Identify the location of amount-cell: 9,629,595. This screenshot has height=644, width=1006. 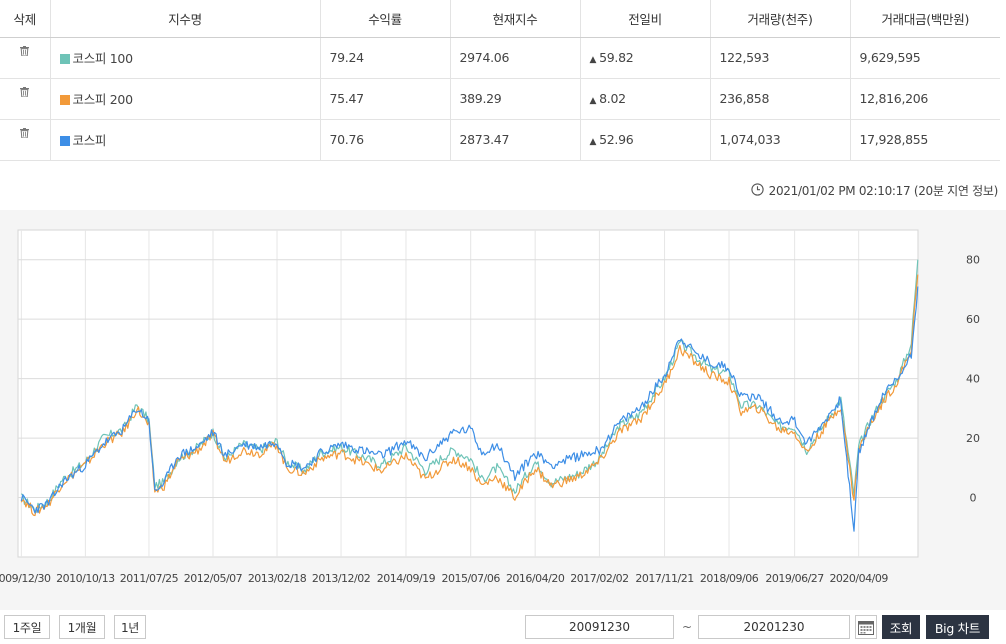
(924, 58).